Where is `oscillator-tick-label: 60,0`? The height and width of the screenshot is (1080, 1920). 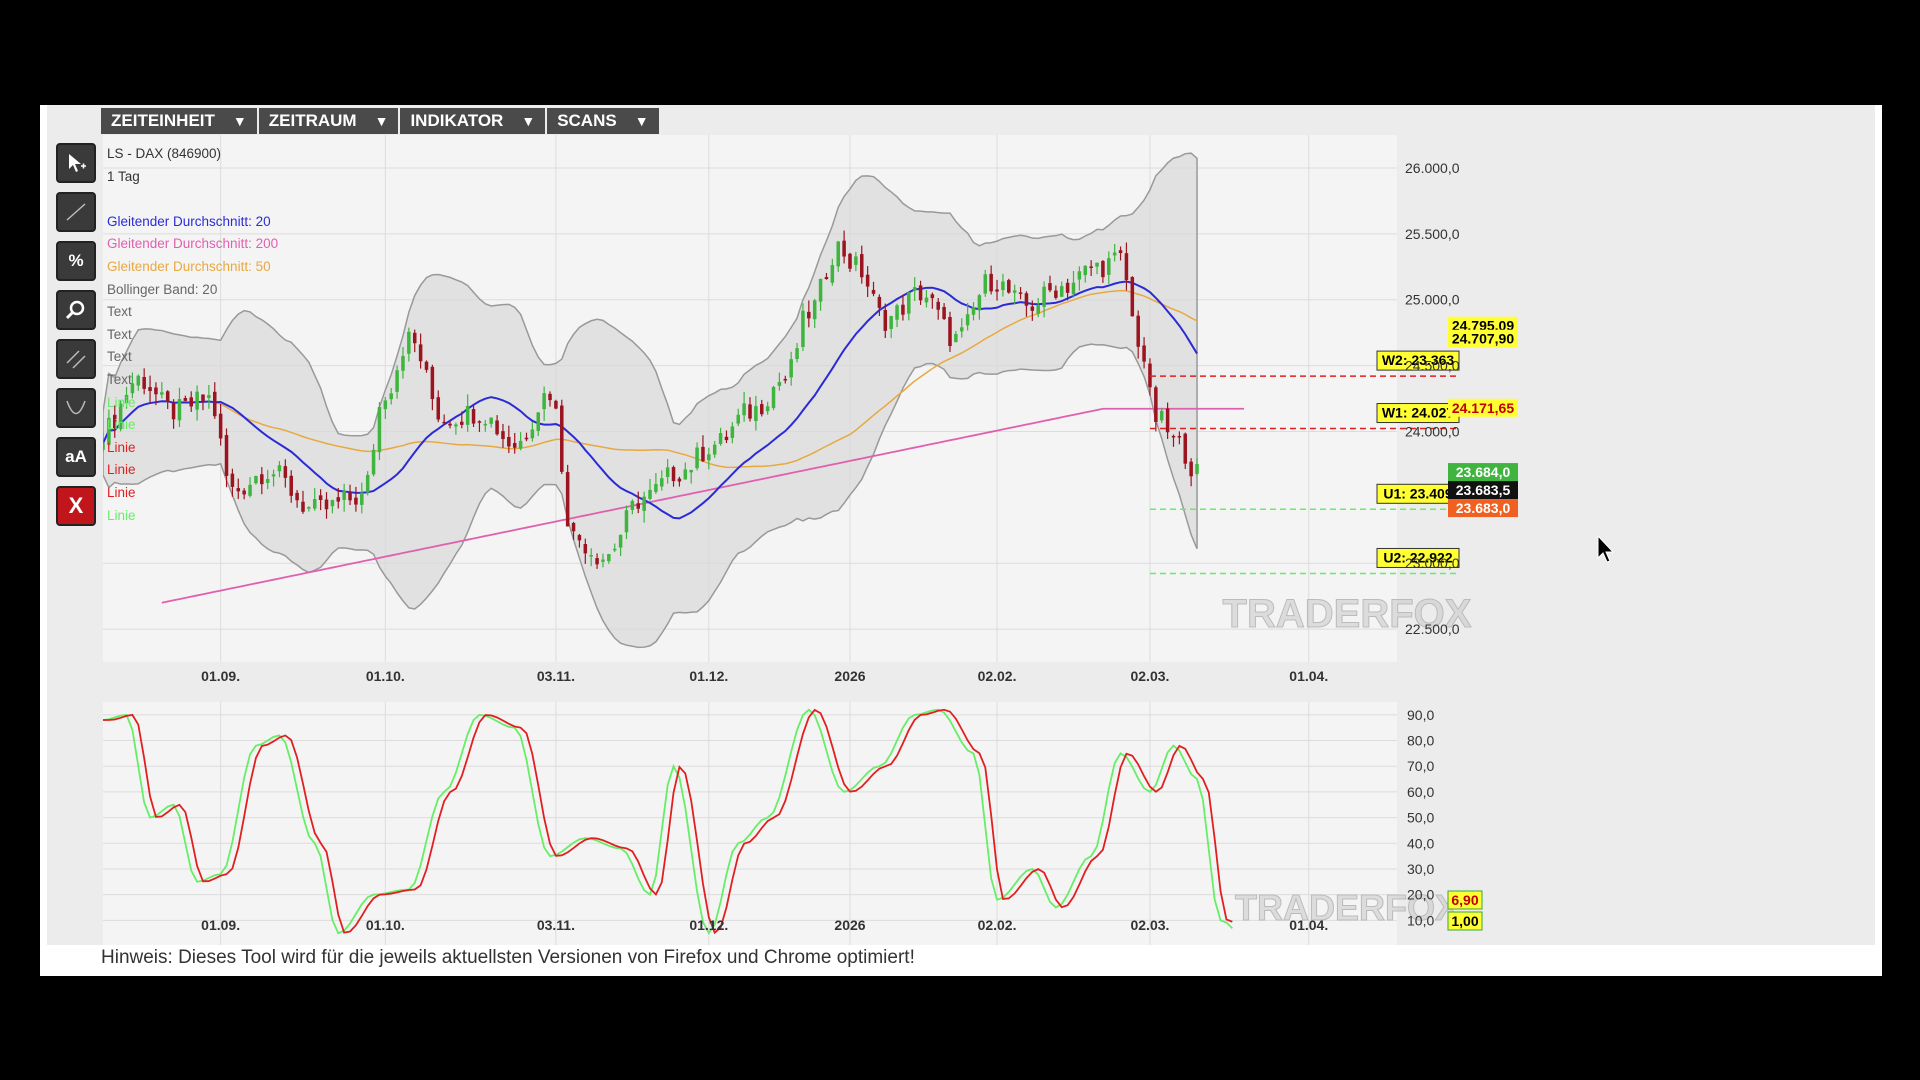
oscillator-tick-label: 60,0 is located at coordinates (1420, 792).